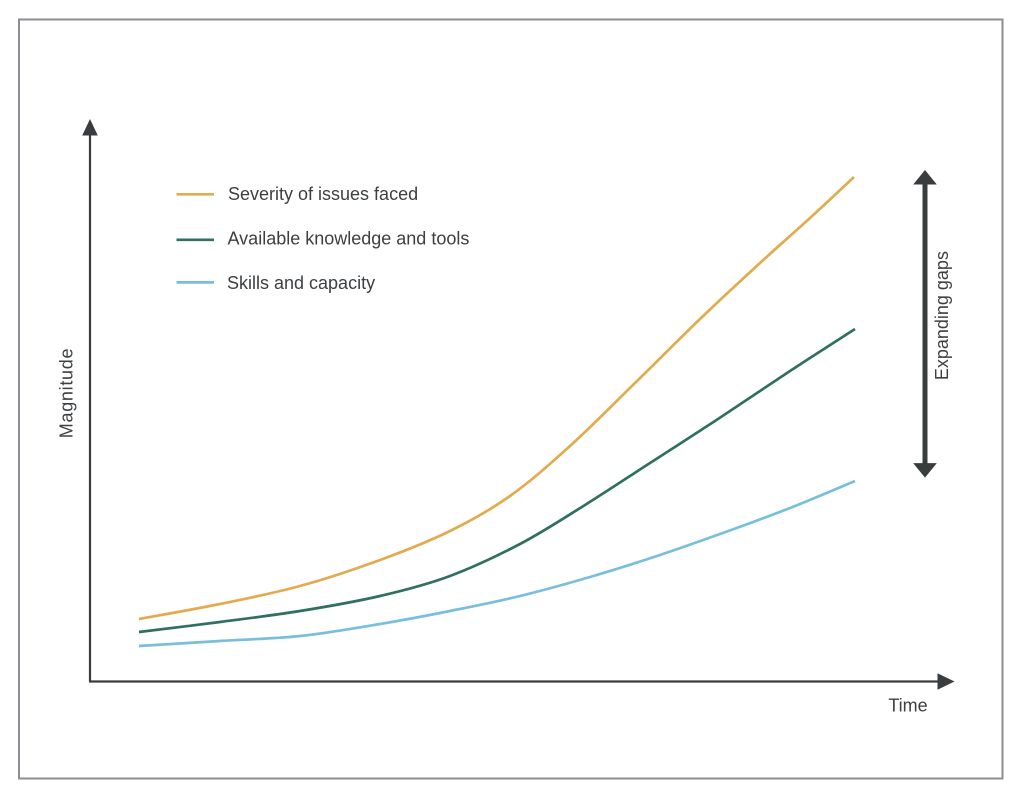 The width and height of the screenshot is (1024, 799). I want to click on svg-text: Time, so click(907, 706).